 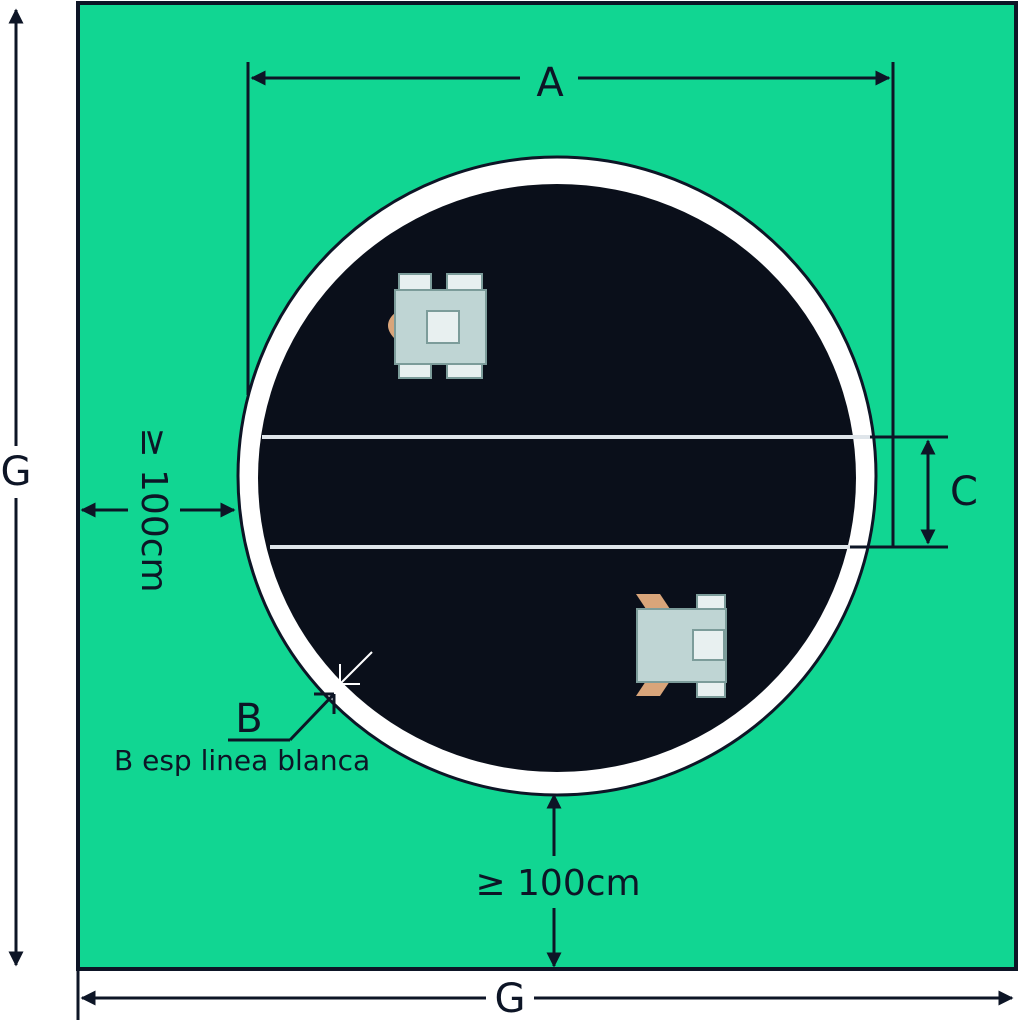 What do you see at coordinates (356, 668) in the screenshot?
I see `b-width-arrow-icon` at bounding box center [356, 668].